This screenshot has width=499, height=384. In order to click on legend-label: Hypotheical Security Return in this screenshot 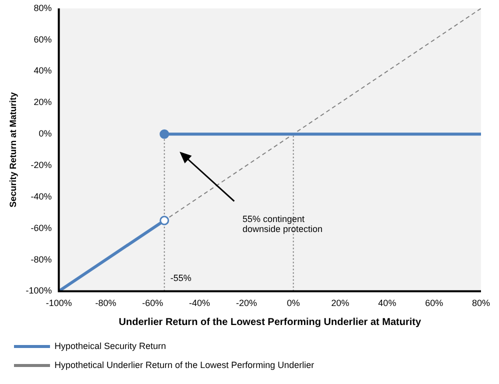, I will do `click(110, 345)`.